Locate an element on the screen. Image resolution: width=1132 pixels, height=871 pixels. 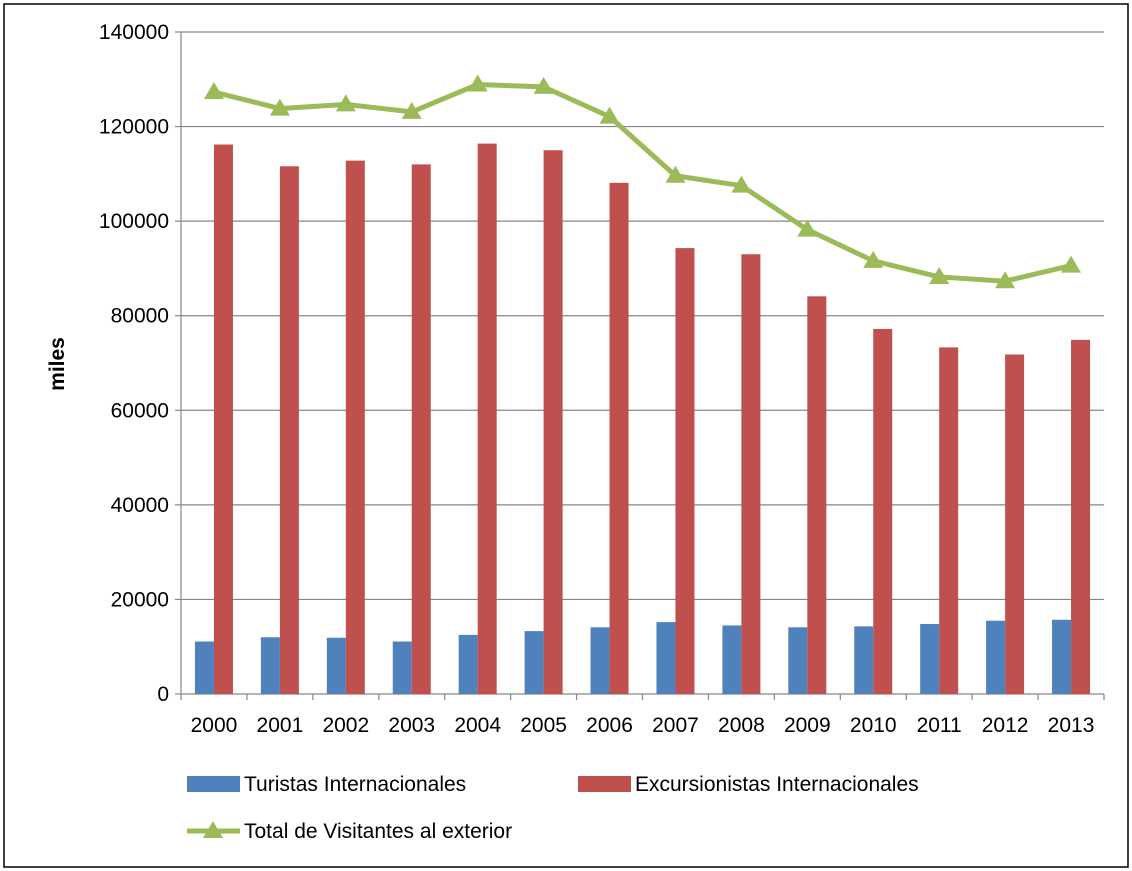
y-axis-title: miles is located at coordinates (57, 364).